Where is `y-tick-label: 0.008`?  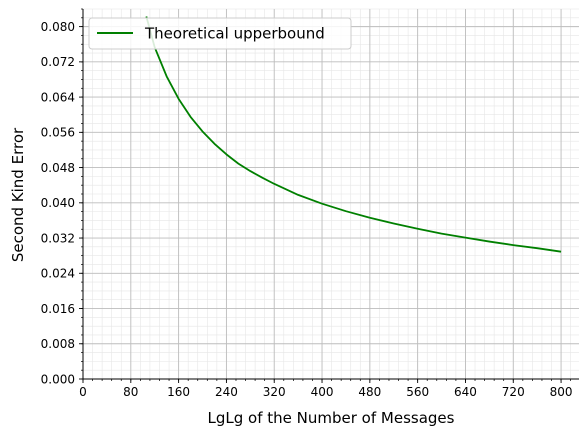 y-tick-label: 0.008 is located at coordinates (58, 344).